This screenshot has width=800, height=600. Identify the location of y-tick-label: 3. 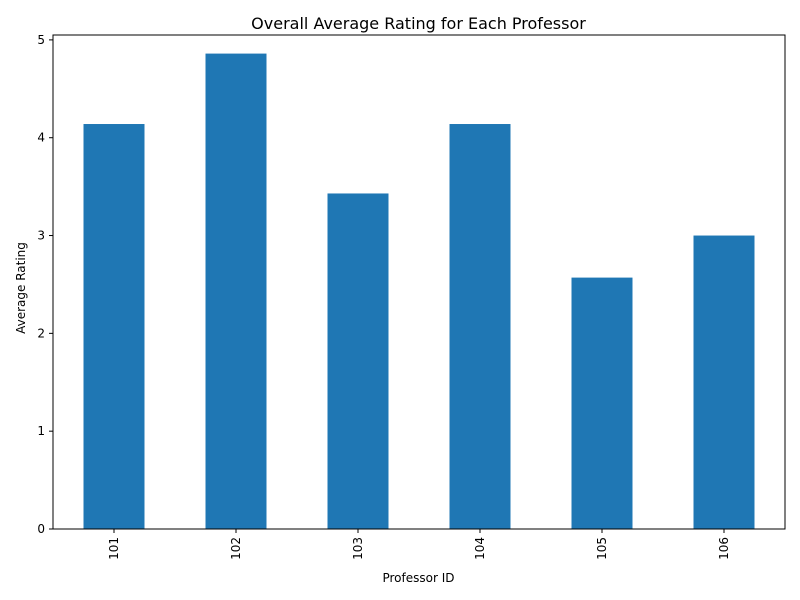
(41, 236).